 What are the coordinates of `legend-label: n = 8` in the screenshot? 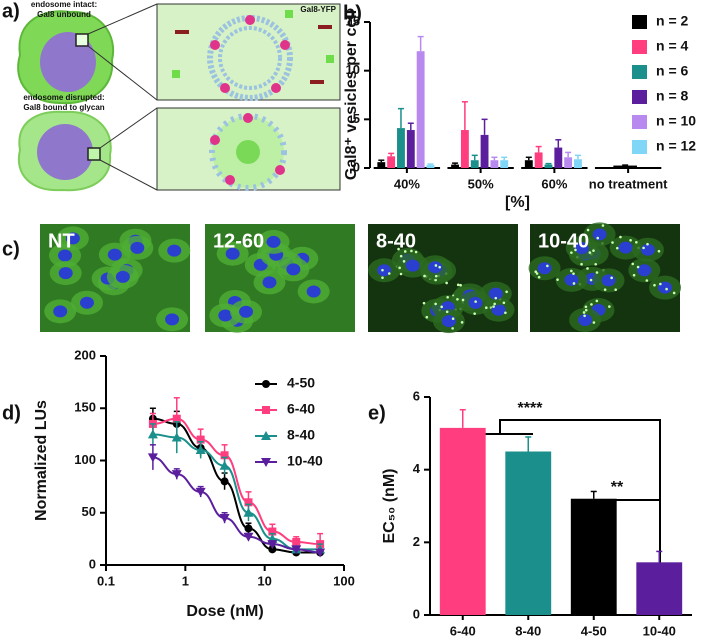 It's located at (672, 96).